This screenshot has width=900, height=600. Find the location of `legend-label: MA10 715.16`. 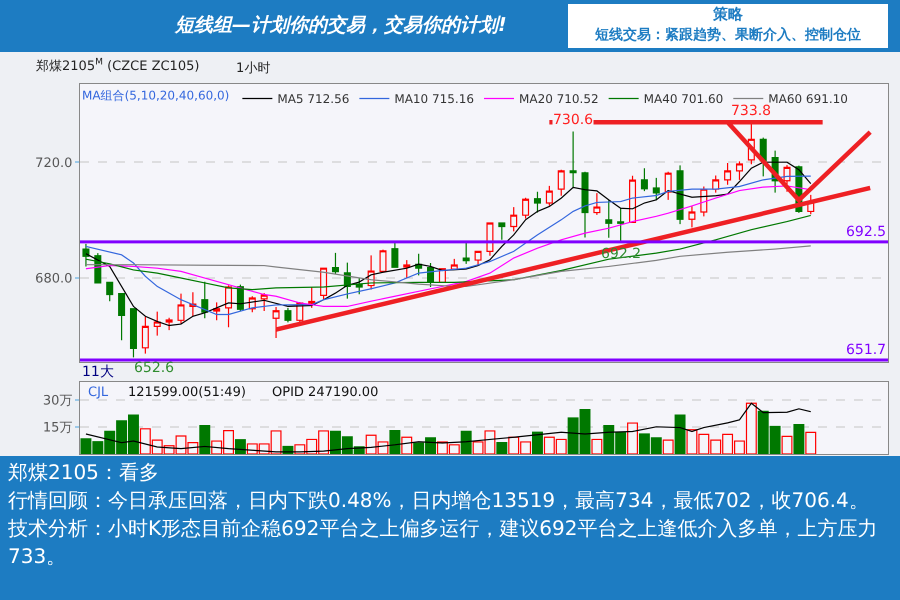

legend-label: MA10 715.16 is located at coordinates (434, 99).